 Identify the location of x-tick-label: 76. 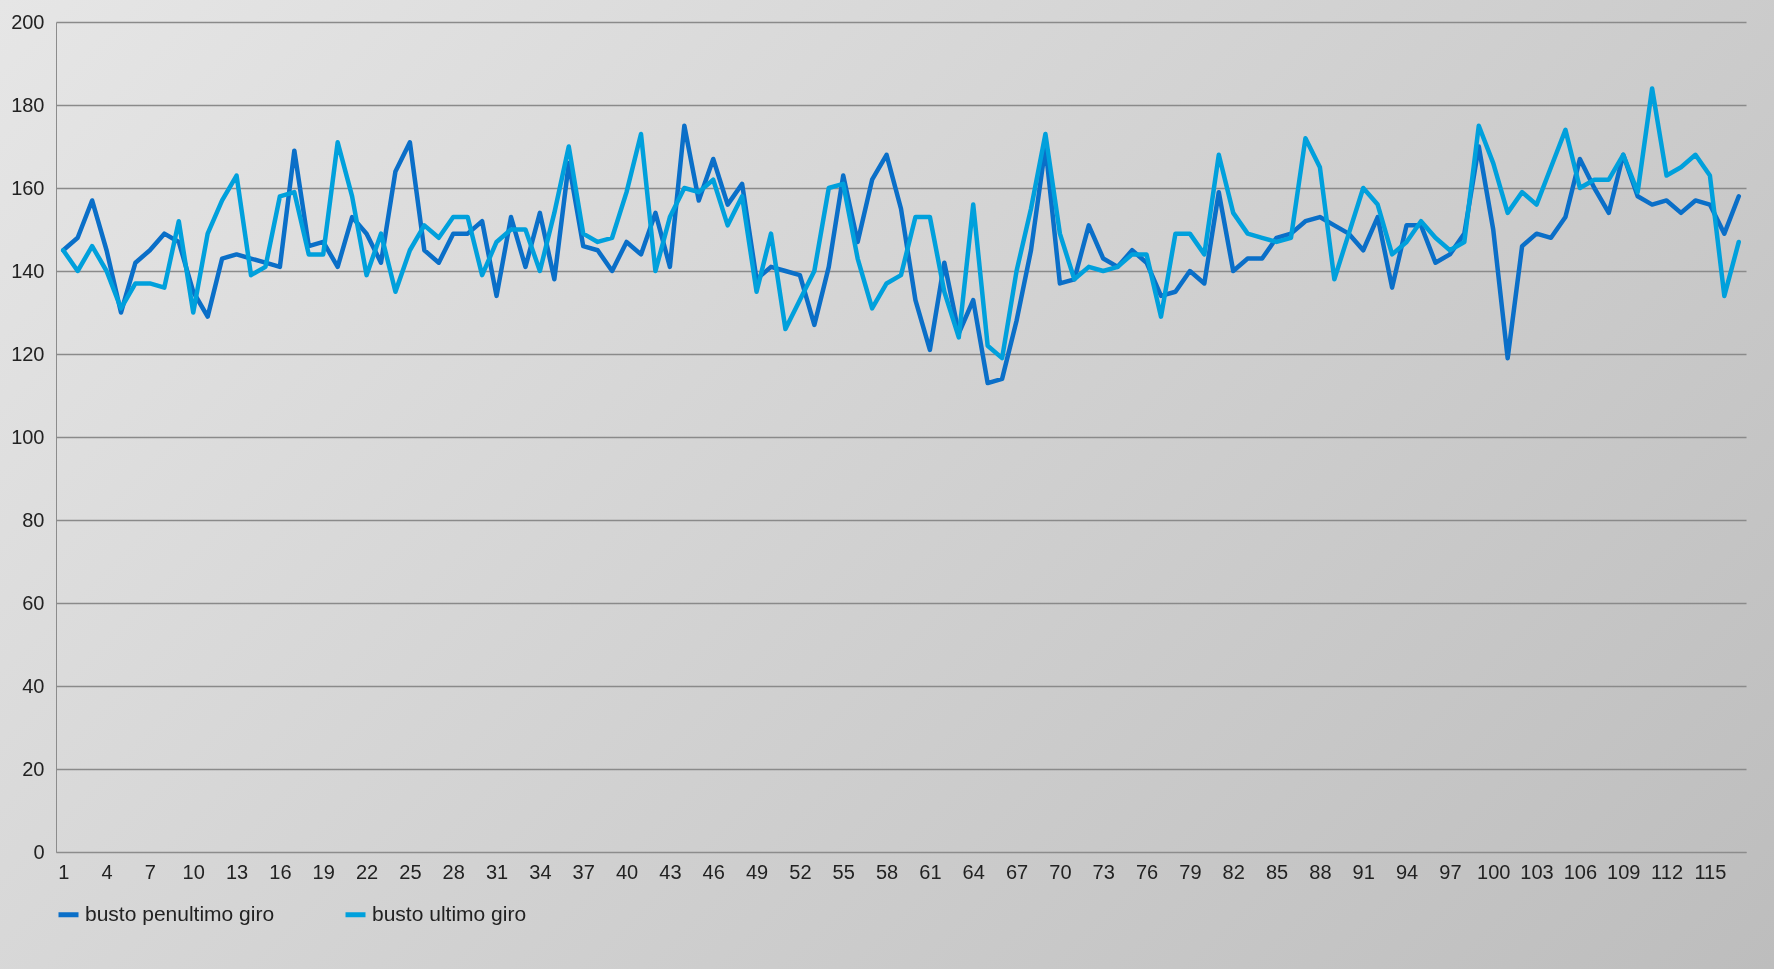
(1147, 871).